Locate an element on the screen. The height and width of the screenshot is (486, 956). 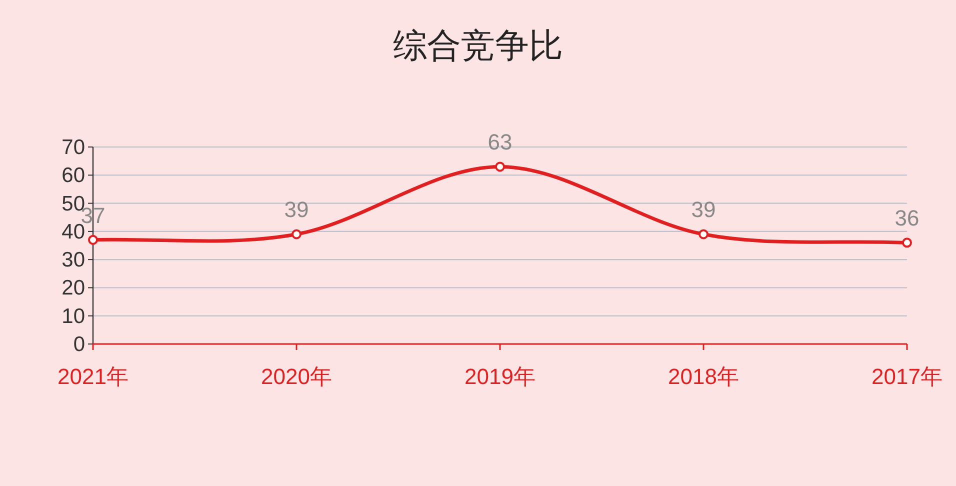
x-tick-label: 2019年 is located at coordinates (500, 376).